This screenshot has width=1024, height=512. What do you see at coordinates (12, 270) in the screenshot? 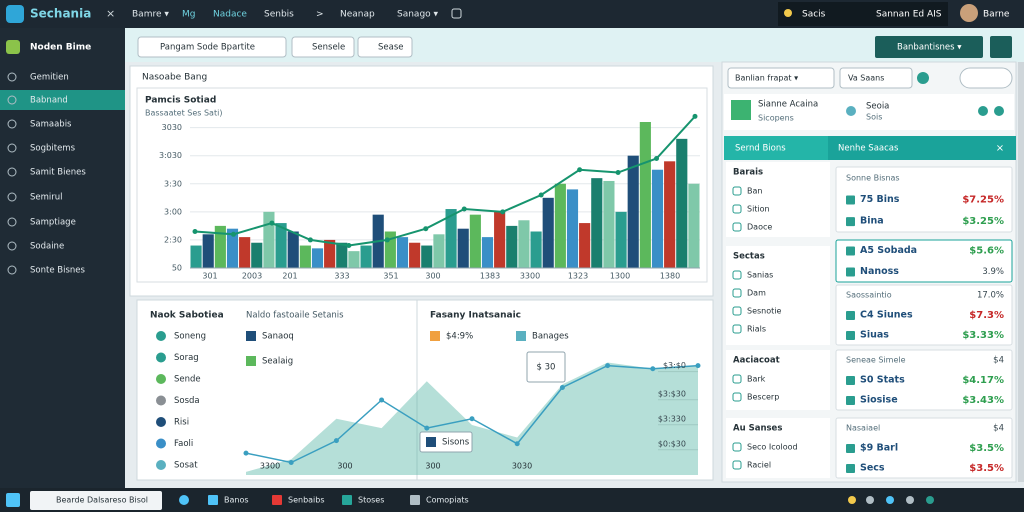
I see `sidebar-icon` at bounding box center [12, 270].